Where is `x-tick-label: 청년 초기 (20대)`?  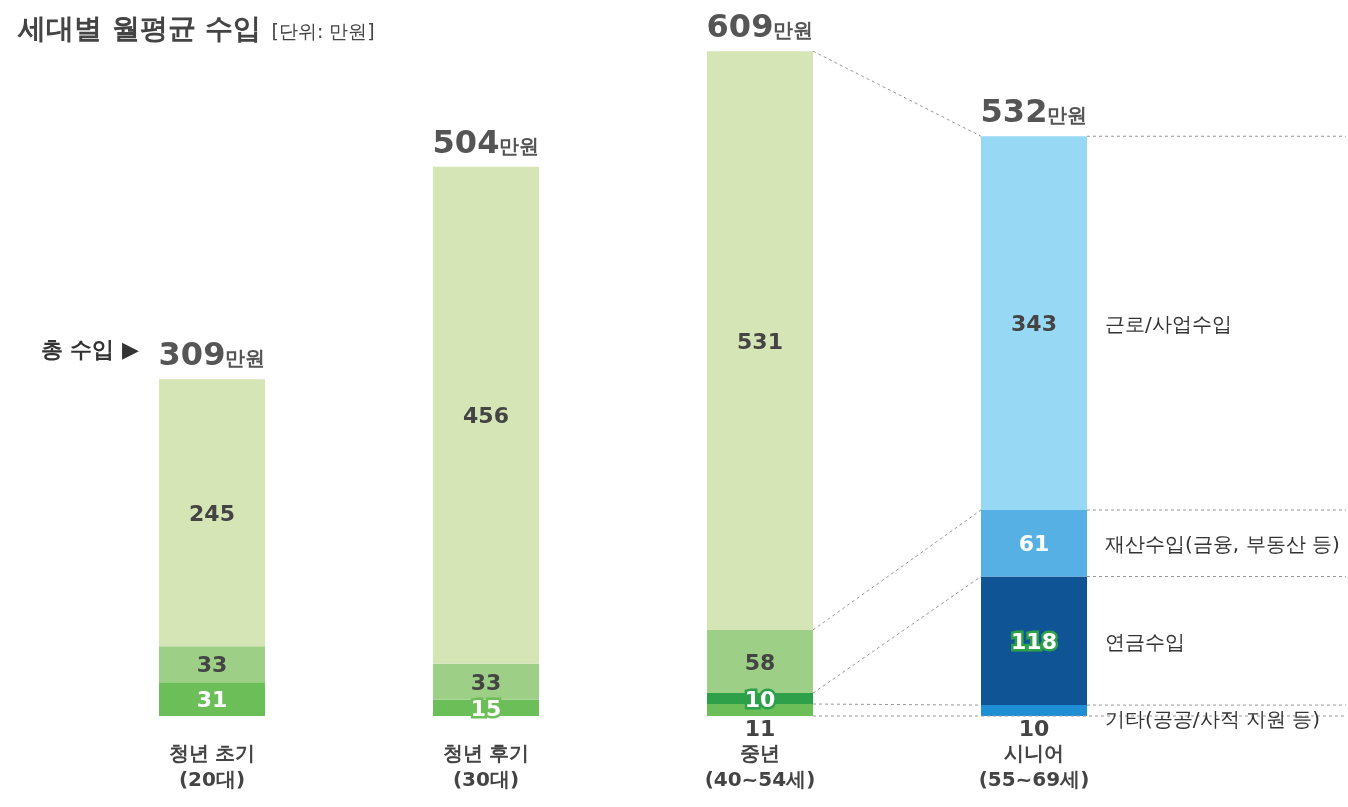 x-tick-label: 청년 초기 (20대) is located at coordinates (212, 766).